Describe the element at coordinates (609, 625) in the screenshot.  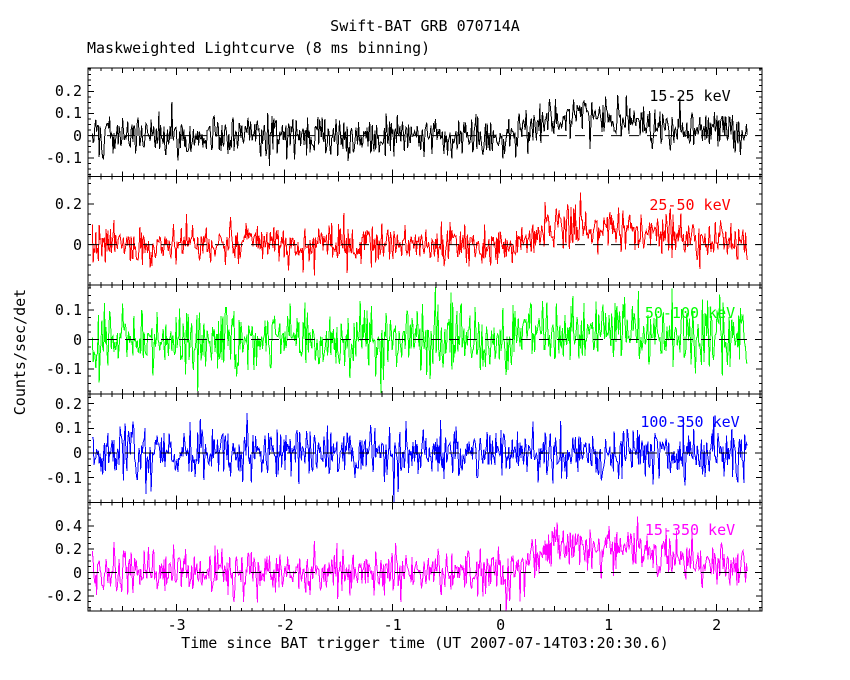
I see `x-tick-label: 1` at that location.